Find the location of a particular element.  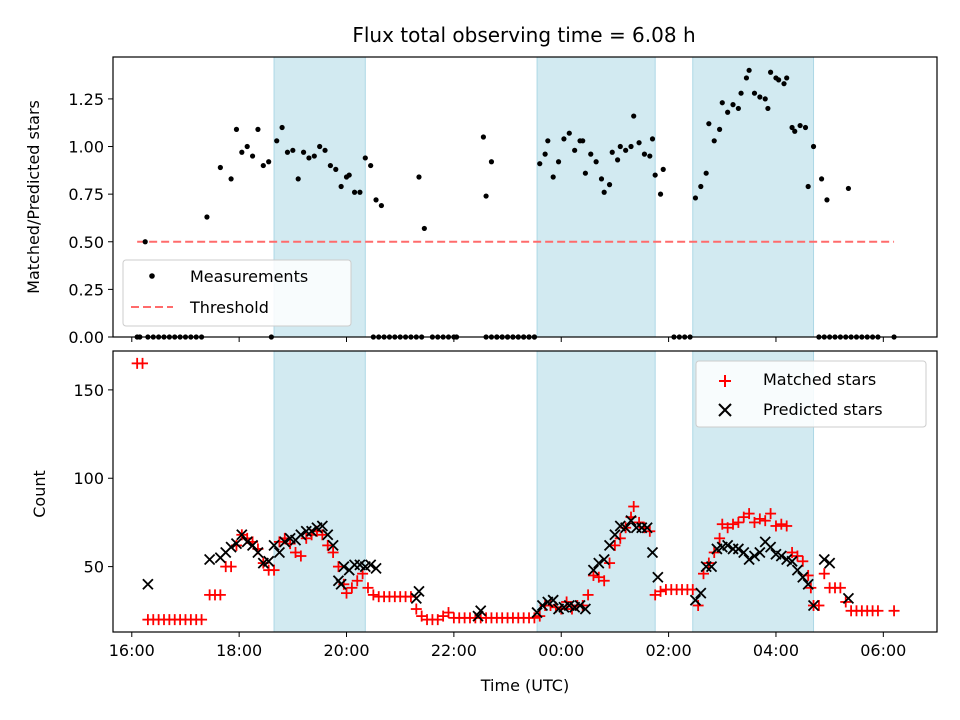

top-legend-box is located at coordinates (237, 293).